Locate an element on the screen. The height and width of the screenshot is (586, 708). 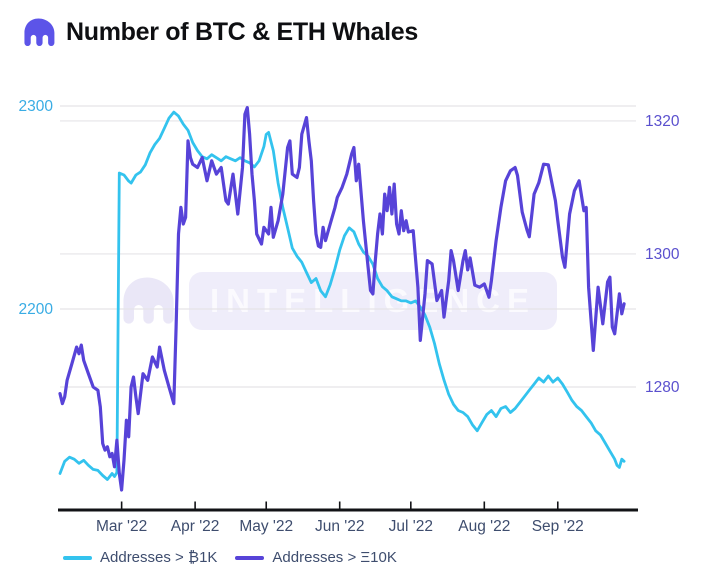
legend-item-eth: Addresses > Ξ10K is located at coordinates (316, 557).